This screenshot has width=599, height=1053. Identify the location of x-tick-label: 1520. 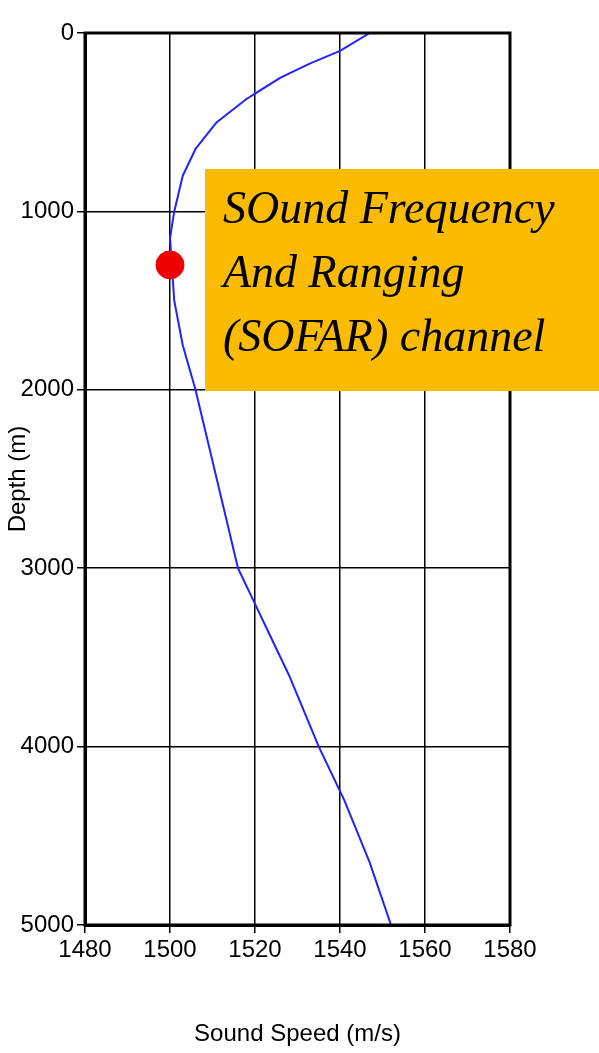
(255, 949).